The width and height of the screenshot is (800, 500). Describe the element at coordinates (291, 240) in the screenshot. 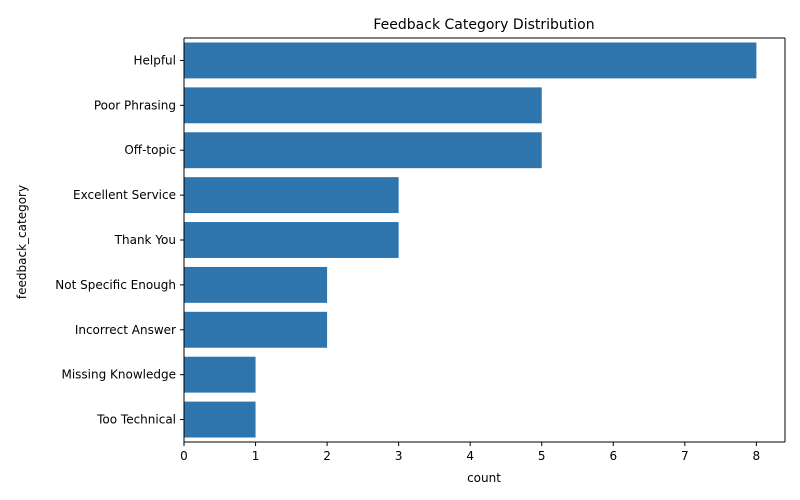

I see `bar-thank-you` at that location.